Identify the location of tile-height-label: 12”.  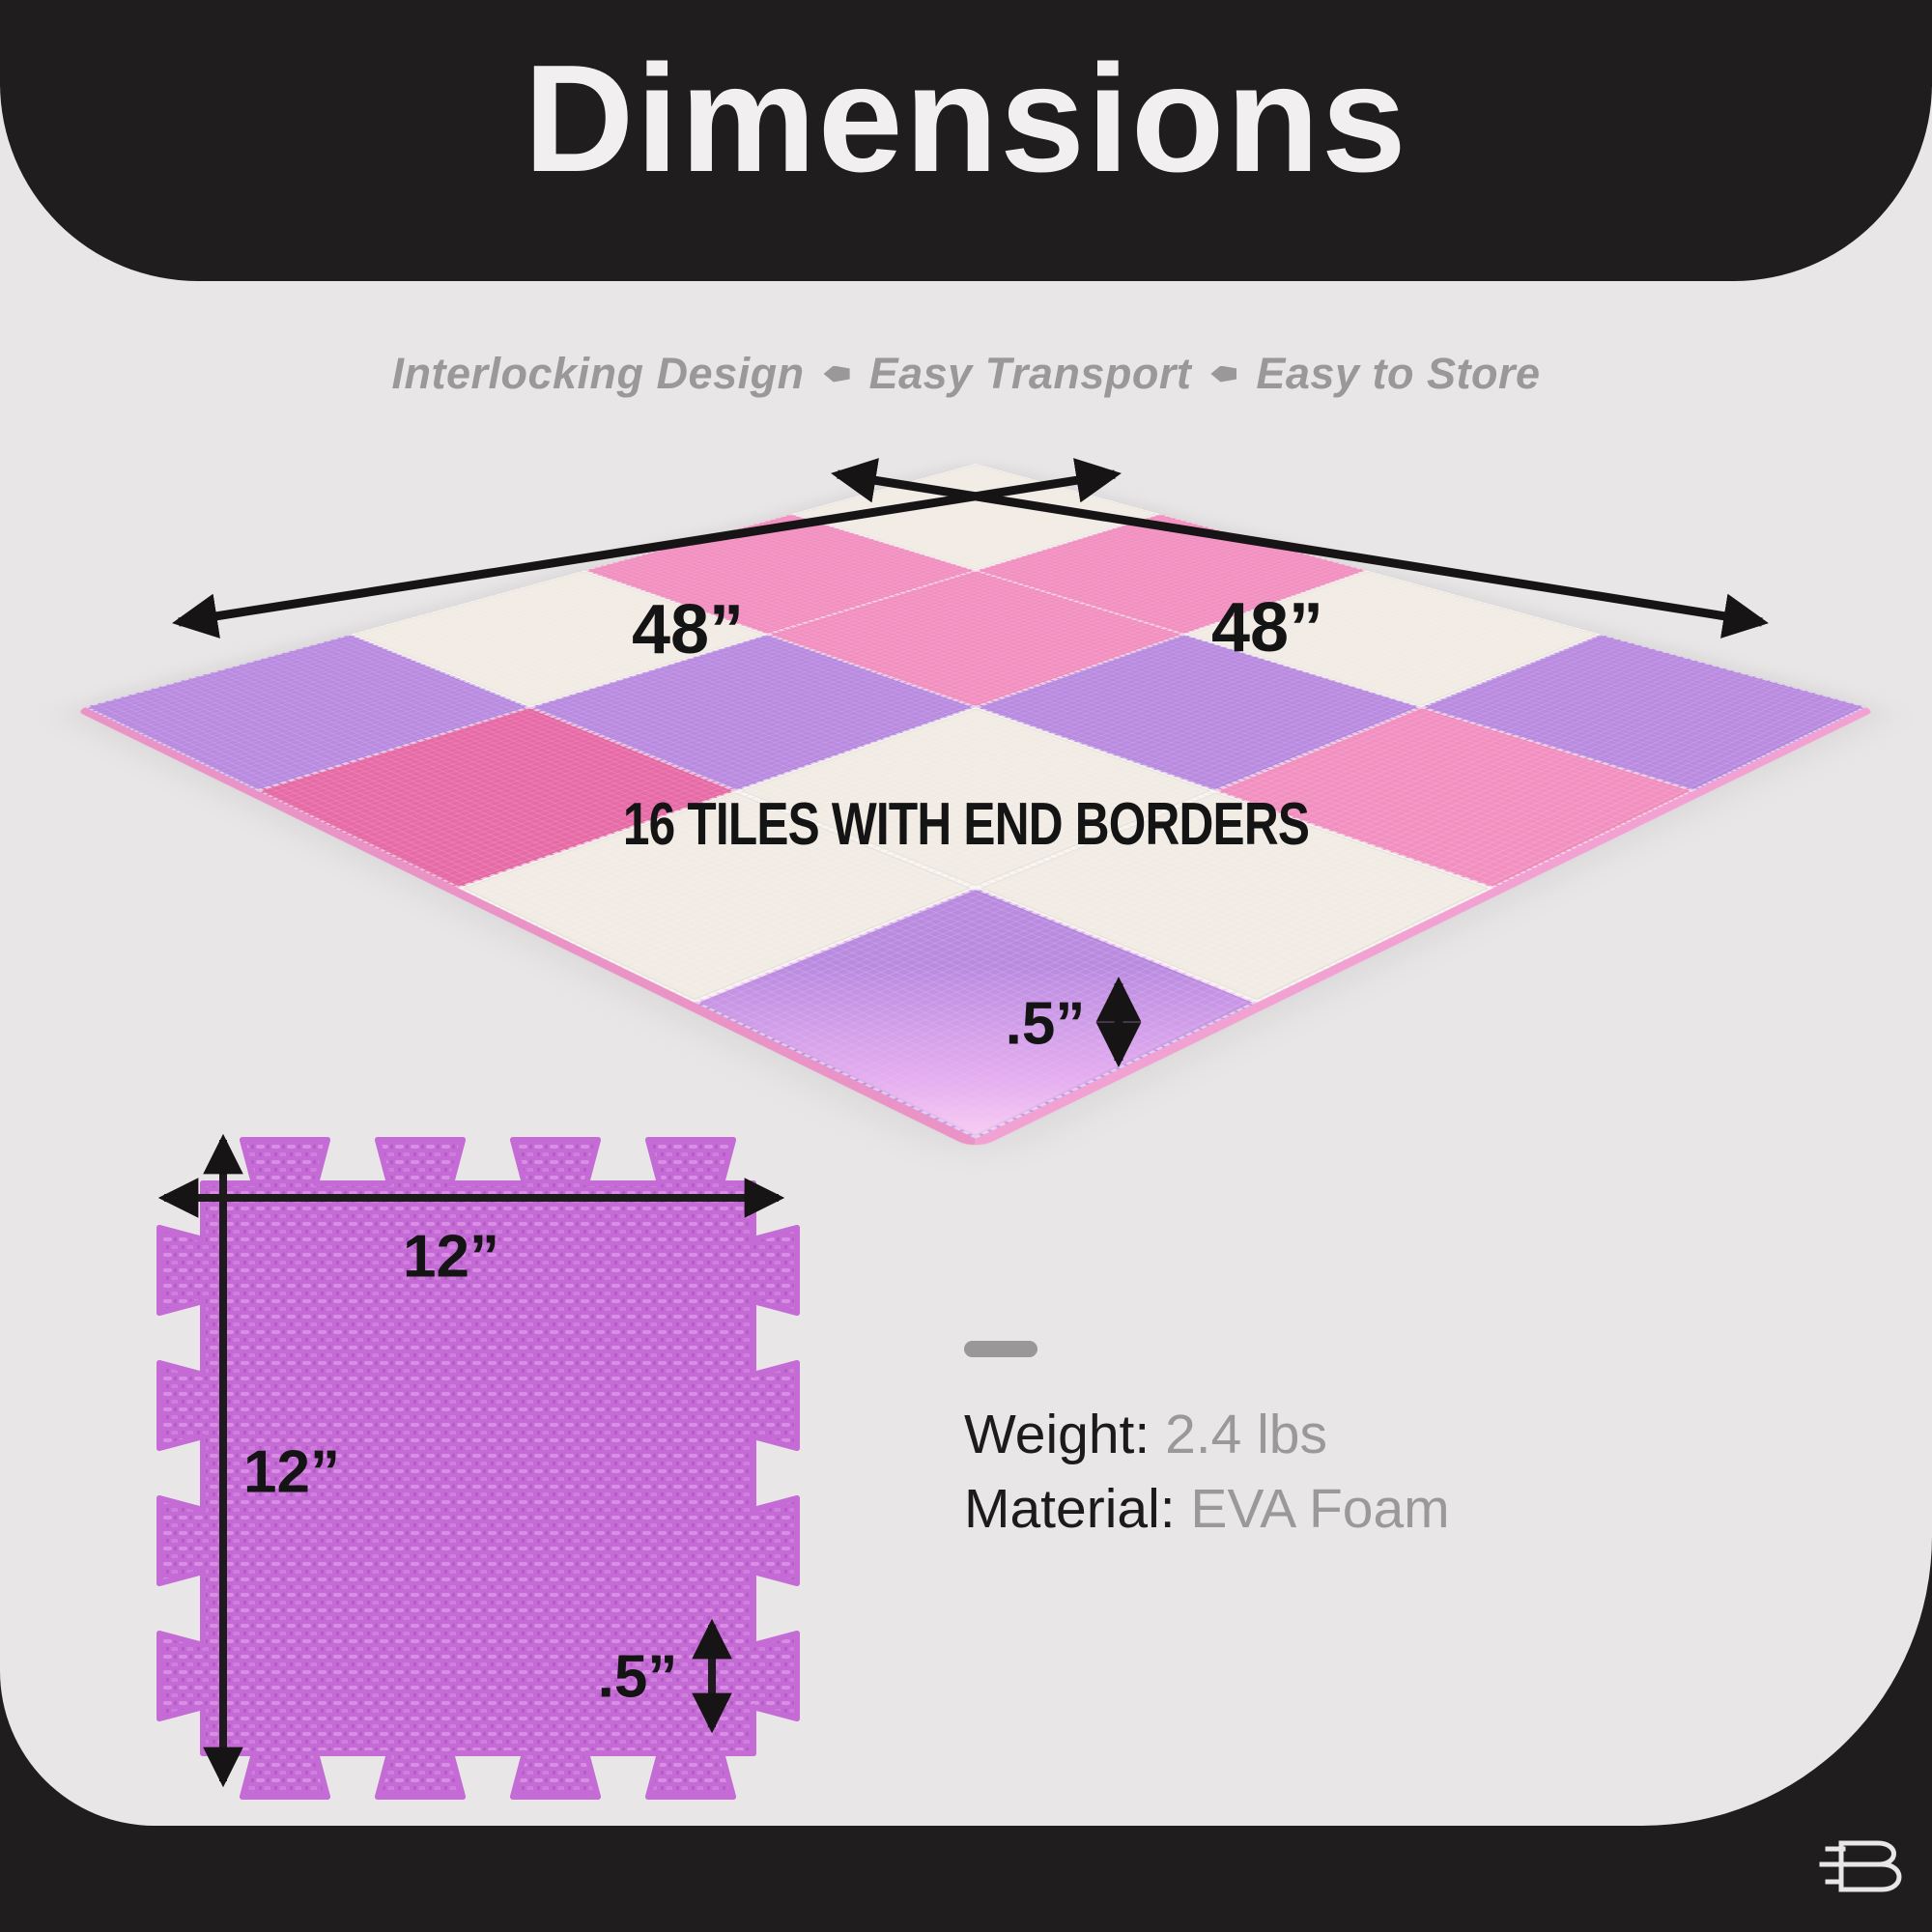
(291, 1472).